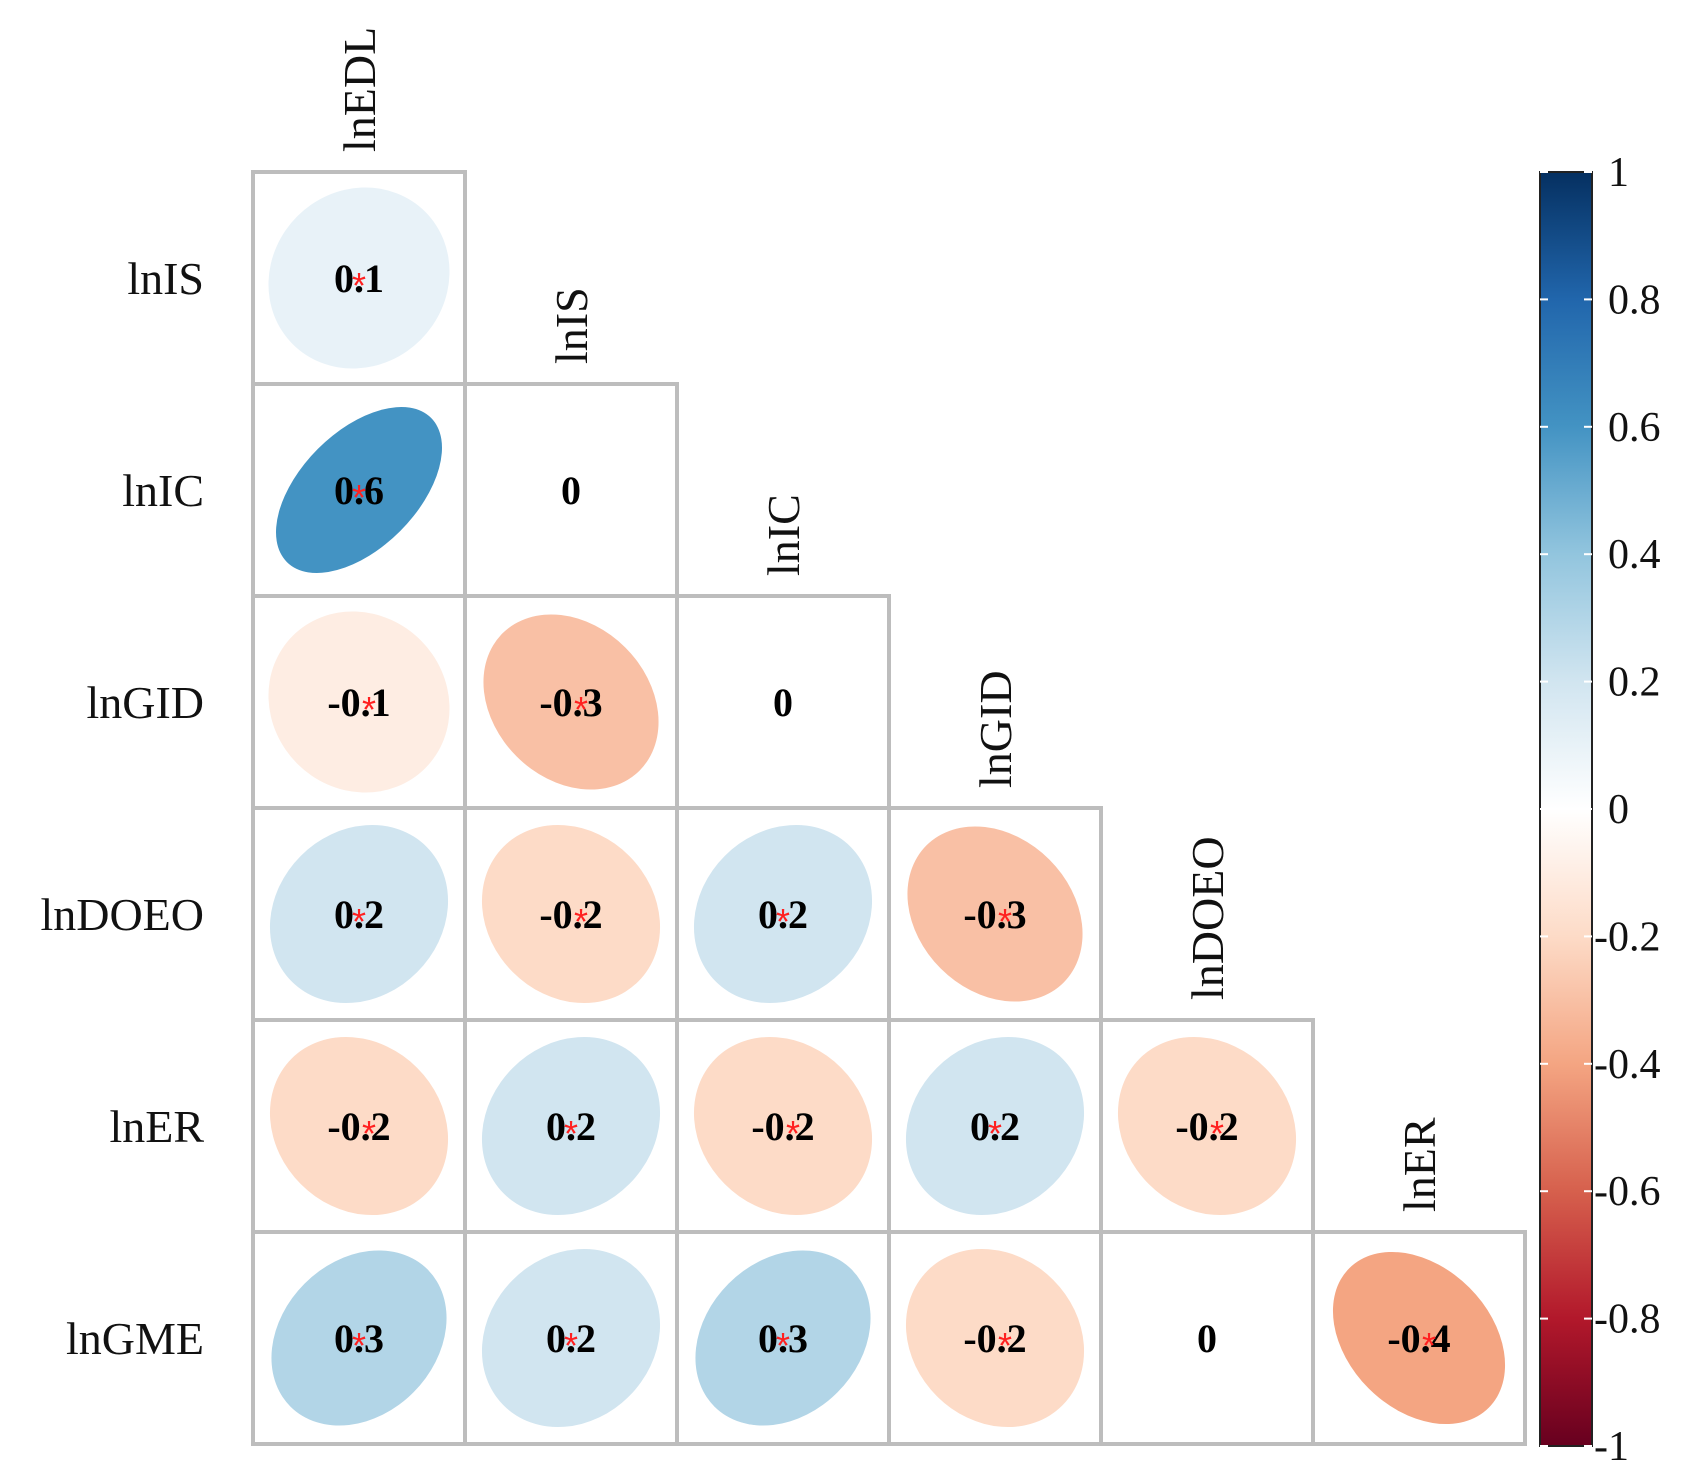 The image size is (1702, 1479). I want to click on row-label-lnER: lnER, so click(156, 1126).